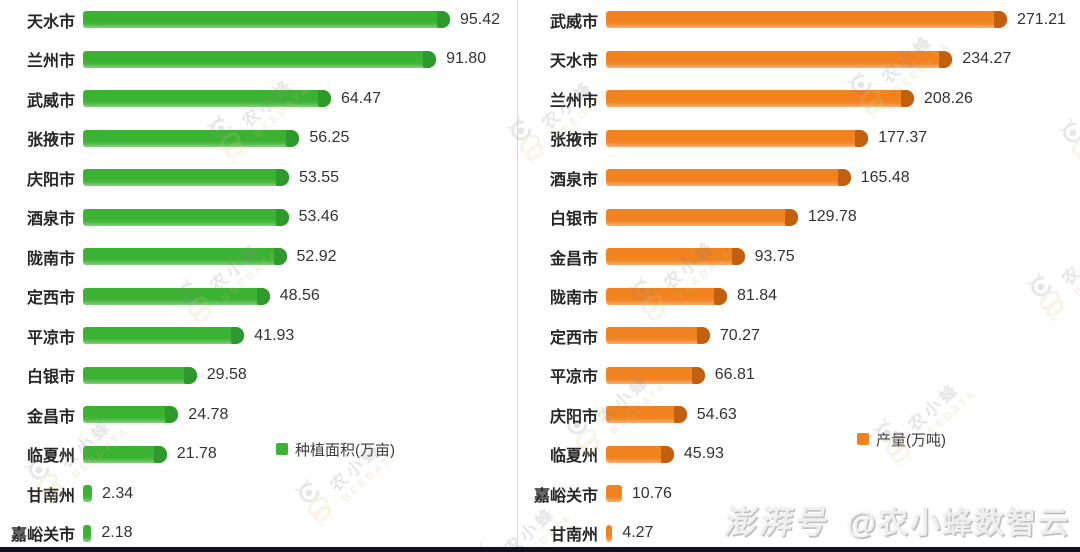 The height and width of the screenshot is (552, 1080). I want to click on category-label: 平凉市, so click(573, 378).